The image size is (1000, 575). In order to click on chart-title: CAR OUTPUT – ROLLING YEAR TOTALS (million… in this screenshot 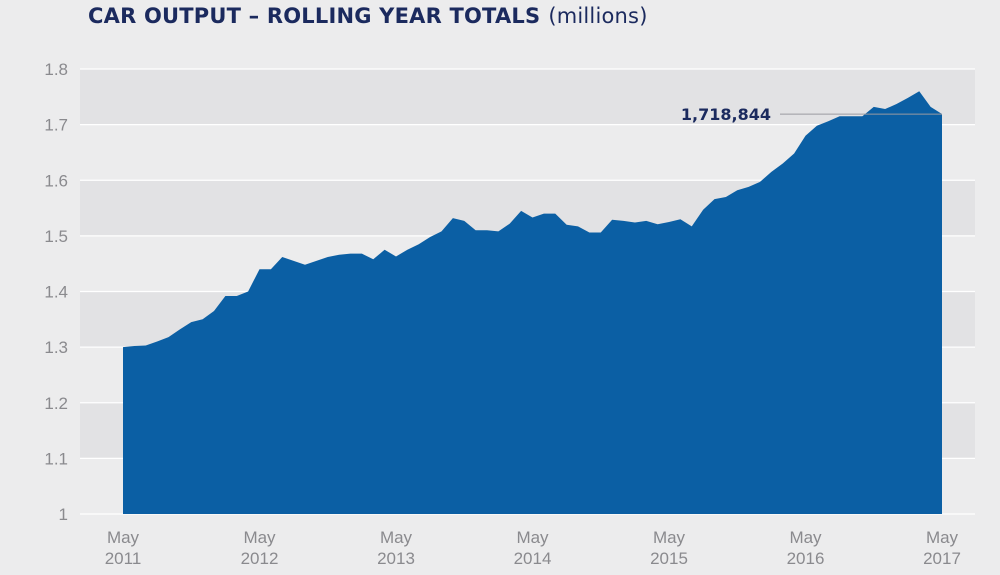, I will do `click(368, 16)`.